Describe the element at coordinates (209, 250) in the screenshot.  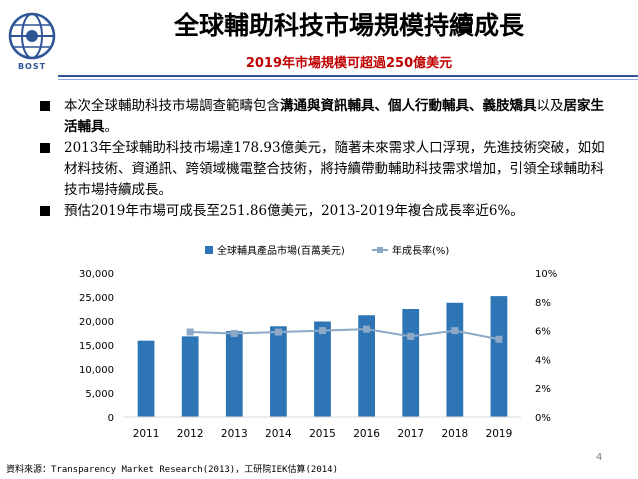
I see `legend-bar-swatch` at that location.